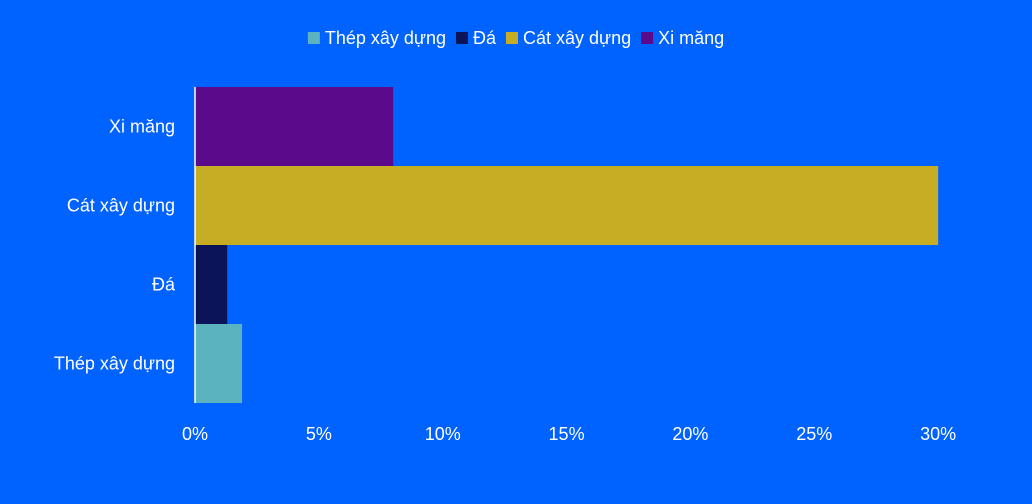  Describe the element at coordinates (219, 363) in the screenshot. I see `bar-thép-xây-dựng` at that location.